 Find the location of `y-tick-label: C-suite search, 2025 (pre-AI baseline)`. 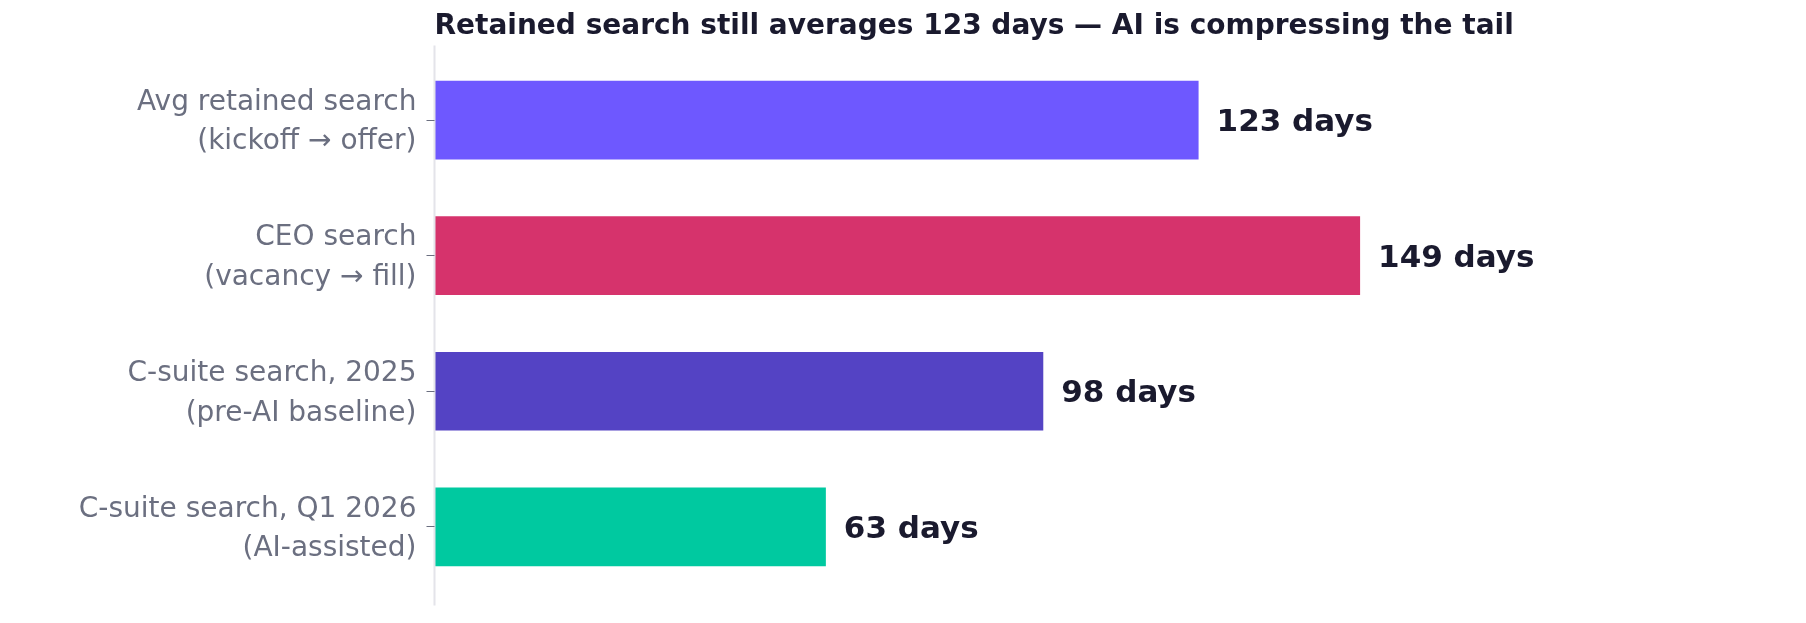

y-tick-label: C-suite search, 2025 (pre-AI baseline) is located at coordinates (272, 391).